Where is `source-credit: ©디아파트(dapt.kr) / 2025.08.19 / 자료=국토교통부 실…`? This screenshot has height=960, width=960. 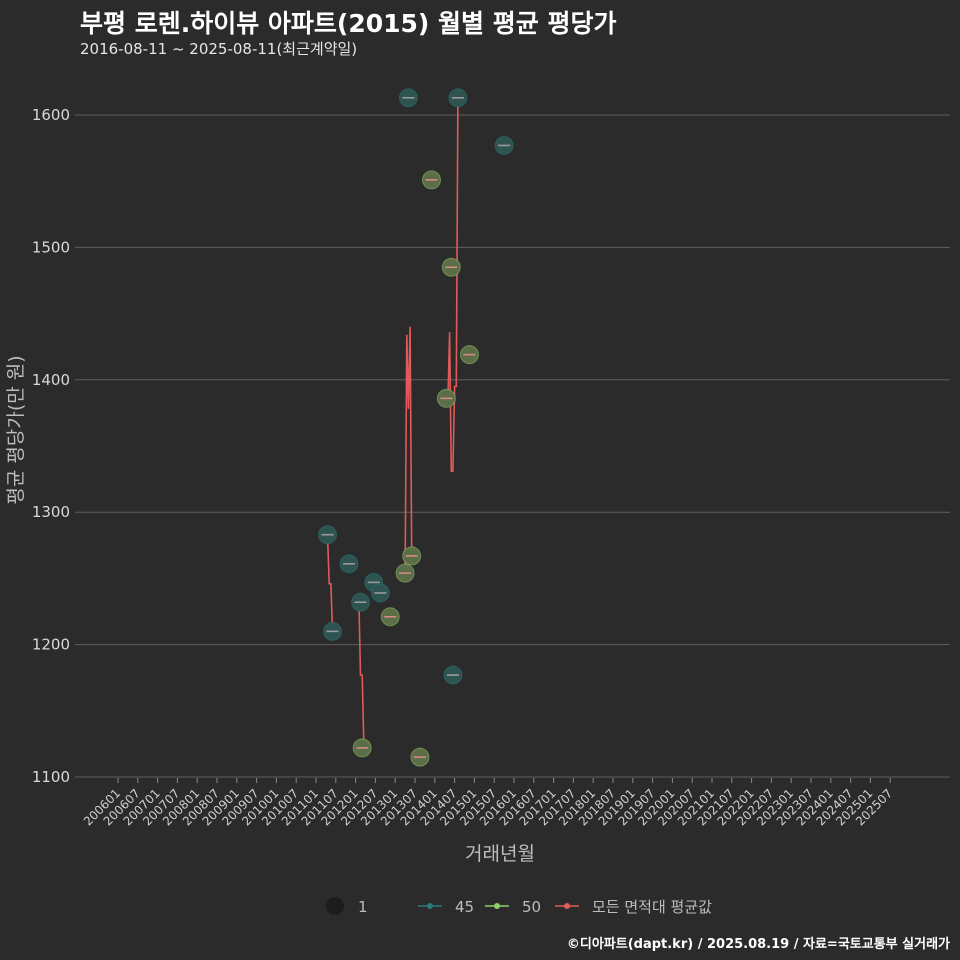
source-credit: ©디아파트(dapt.kr) / 2025.08.19 / 자료=국토교통부 실… is located at coordinates (758, 944).